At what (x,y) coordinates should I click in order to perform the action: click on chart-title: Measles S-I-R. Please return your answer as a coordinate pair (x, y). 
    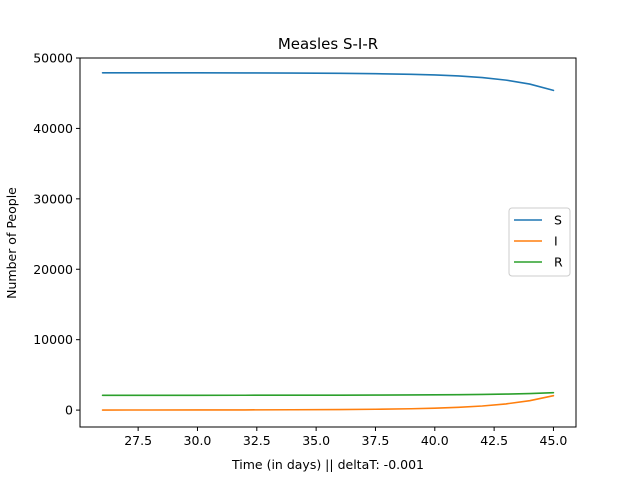
    Looking at the image, I should click on (328, 44).